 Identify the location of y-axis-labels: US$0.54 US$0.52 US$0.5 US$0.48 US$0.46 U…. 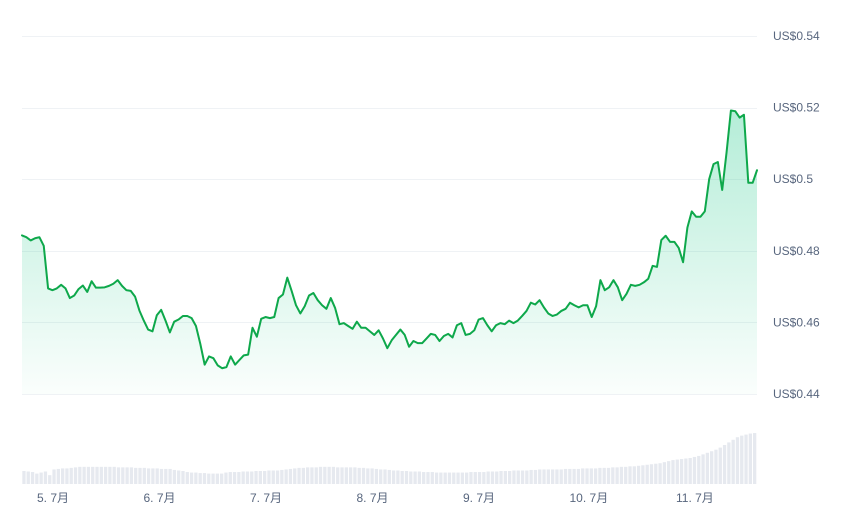
(796, 215).